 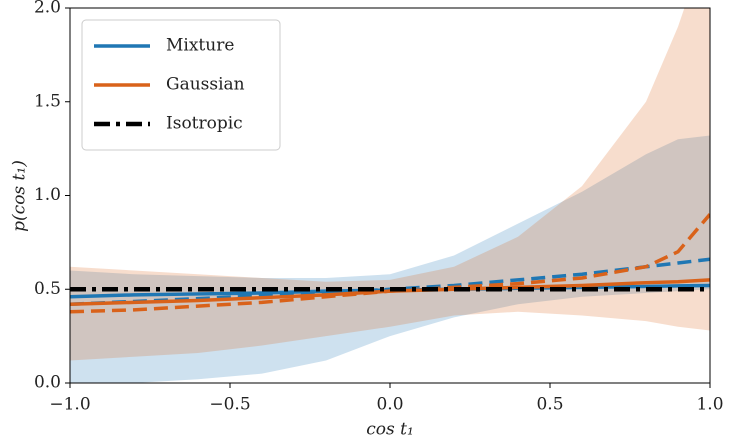 I want to click on y-tick-label: 2.0, so click(x=47, y=9).